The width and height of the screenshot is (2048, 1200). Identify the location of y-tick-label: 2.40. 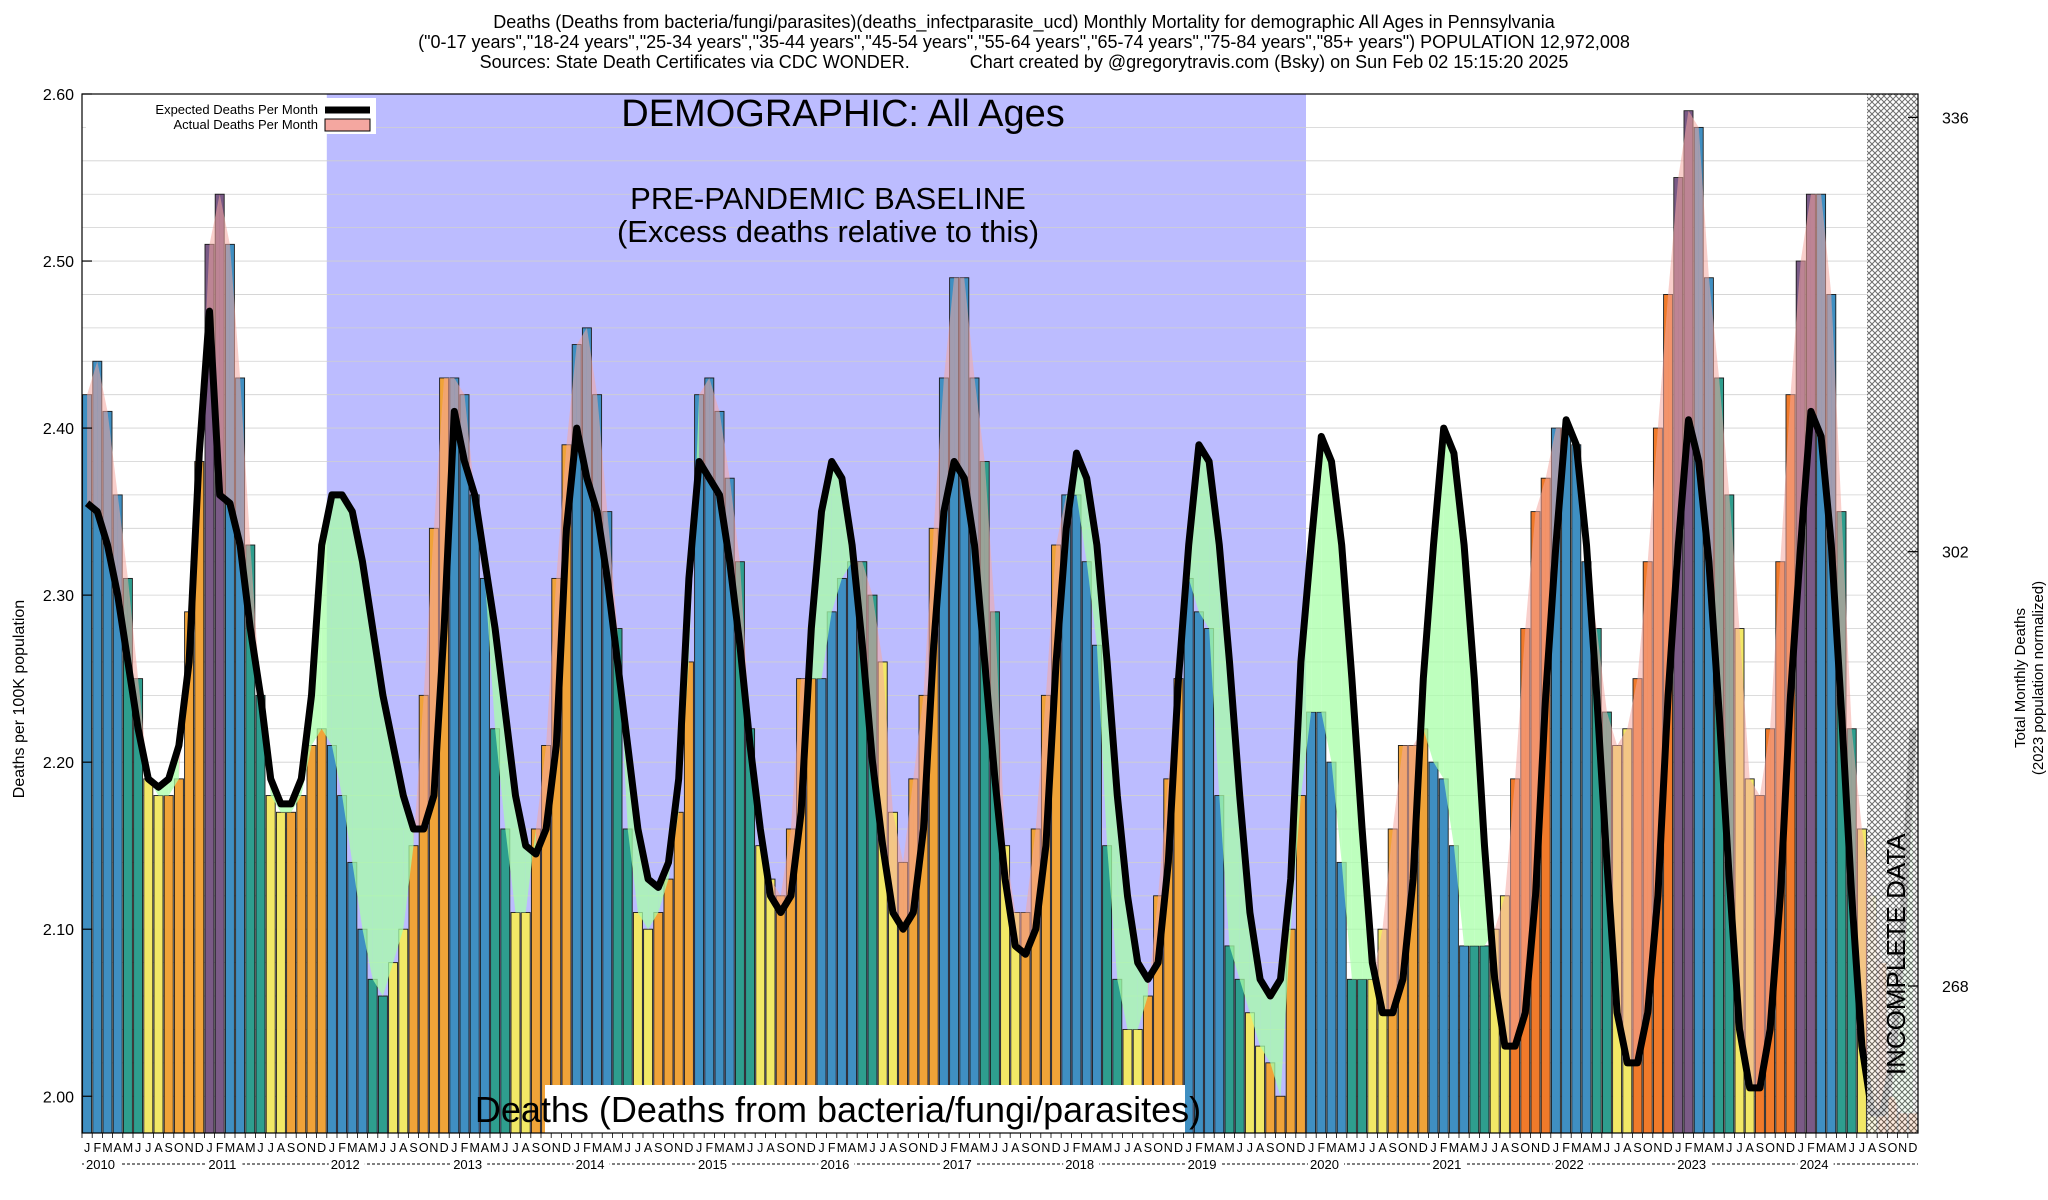
(58, 429).